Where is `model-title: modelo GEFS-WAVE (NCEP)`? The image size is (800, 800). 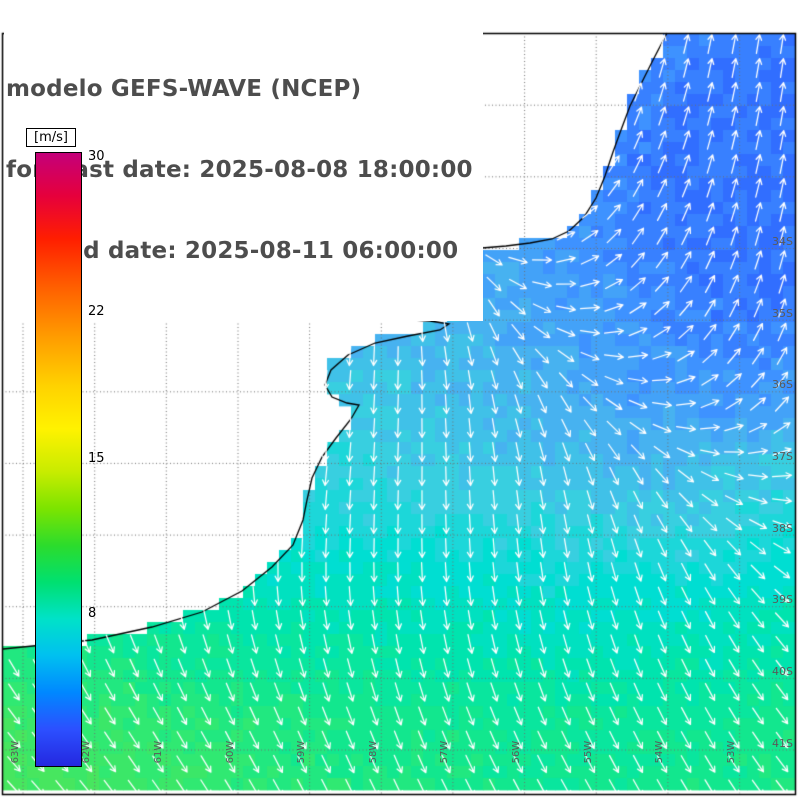 model-title: modelo GEFS-WAVE (NCEP) is located at coordinates (184, 89).